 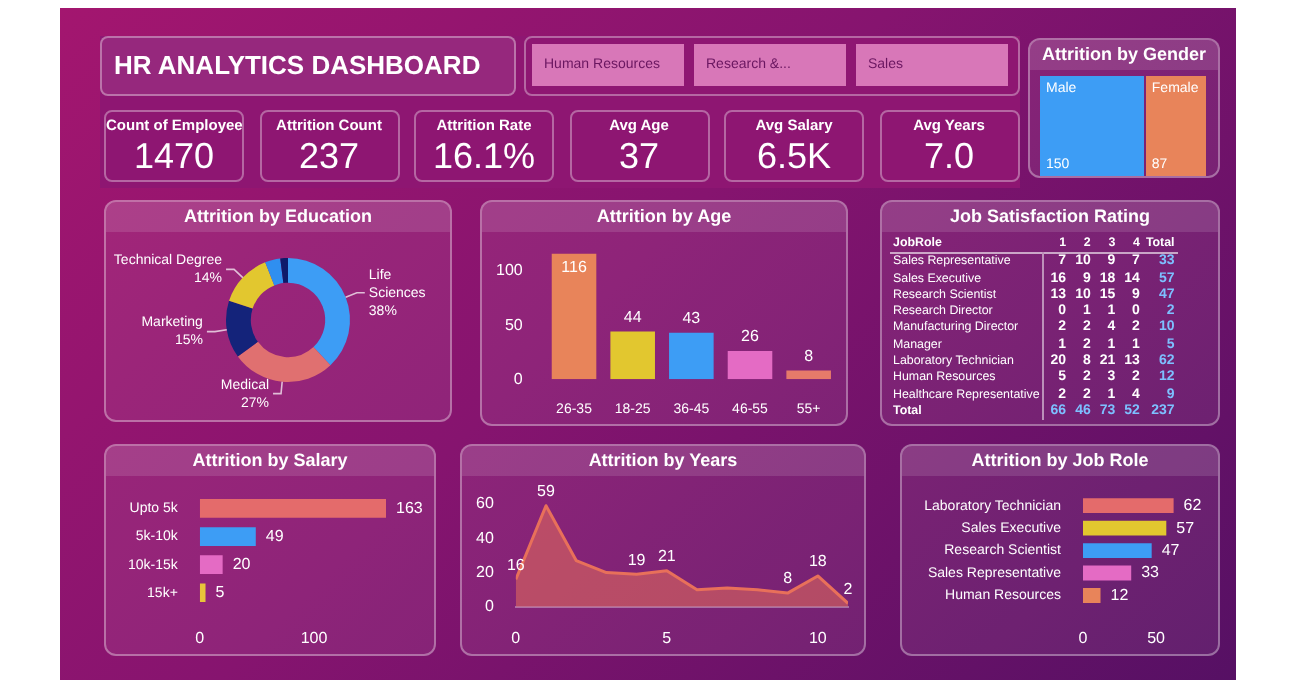 What do you see at coordinates (1193, 505) in the screenshot?
I see `data-label: 62` at bounding box center [1193, 505].